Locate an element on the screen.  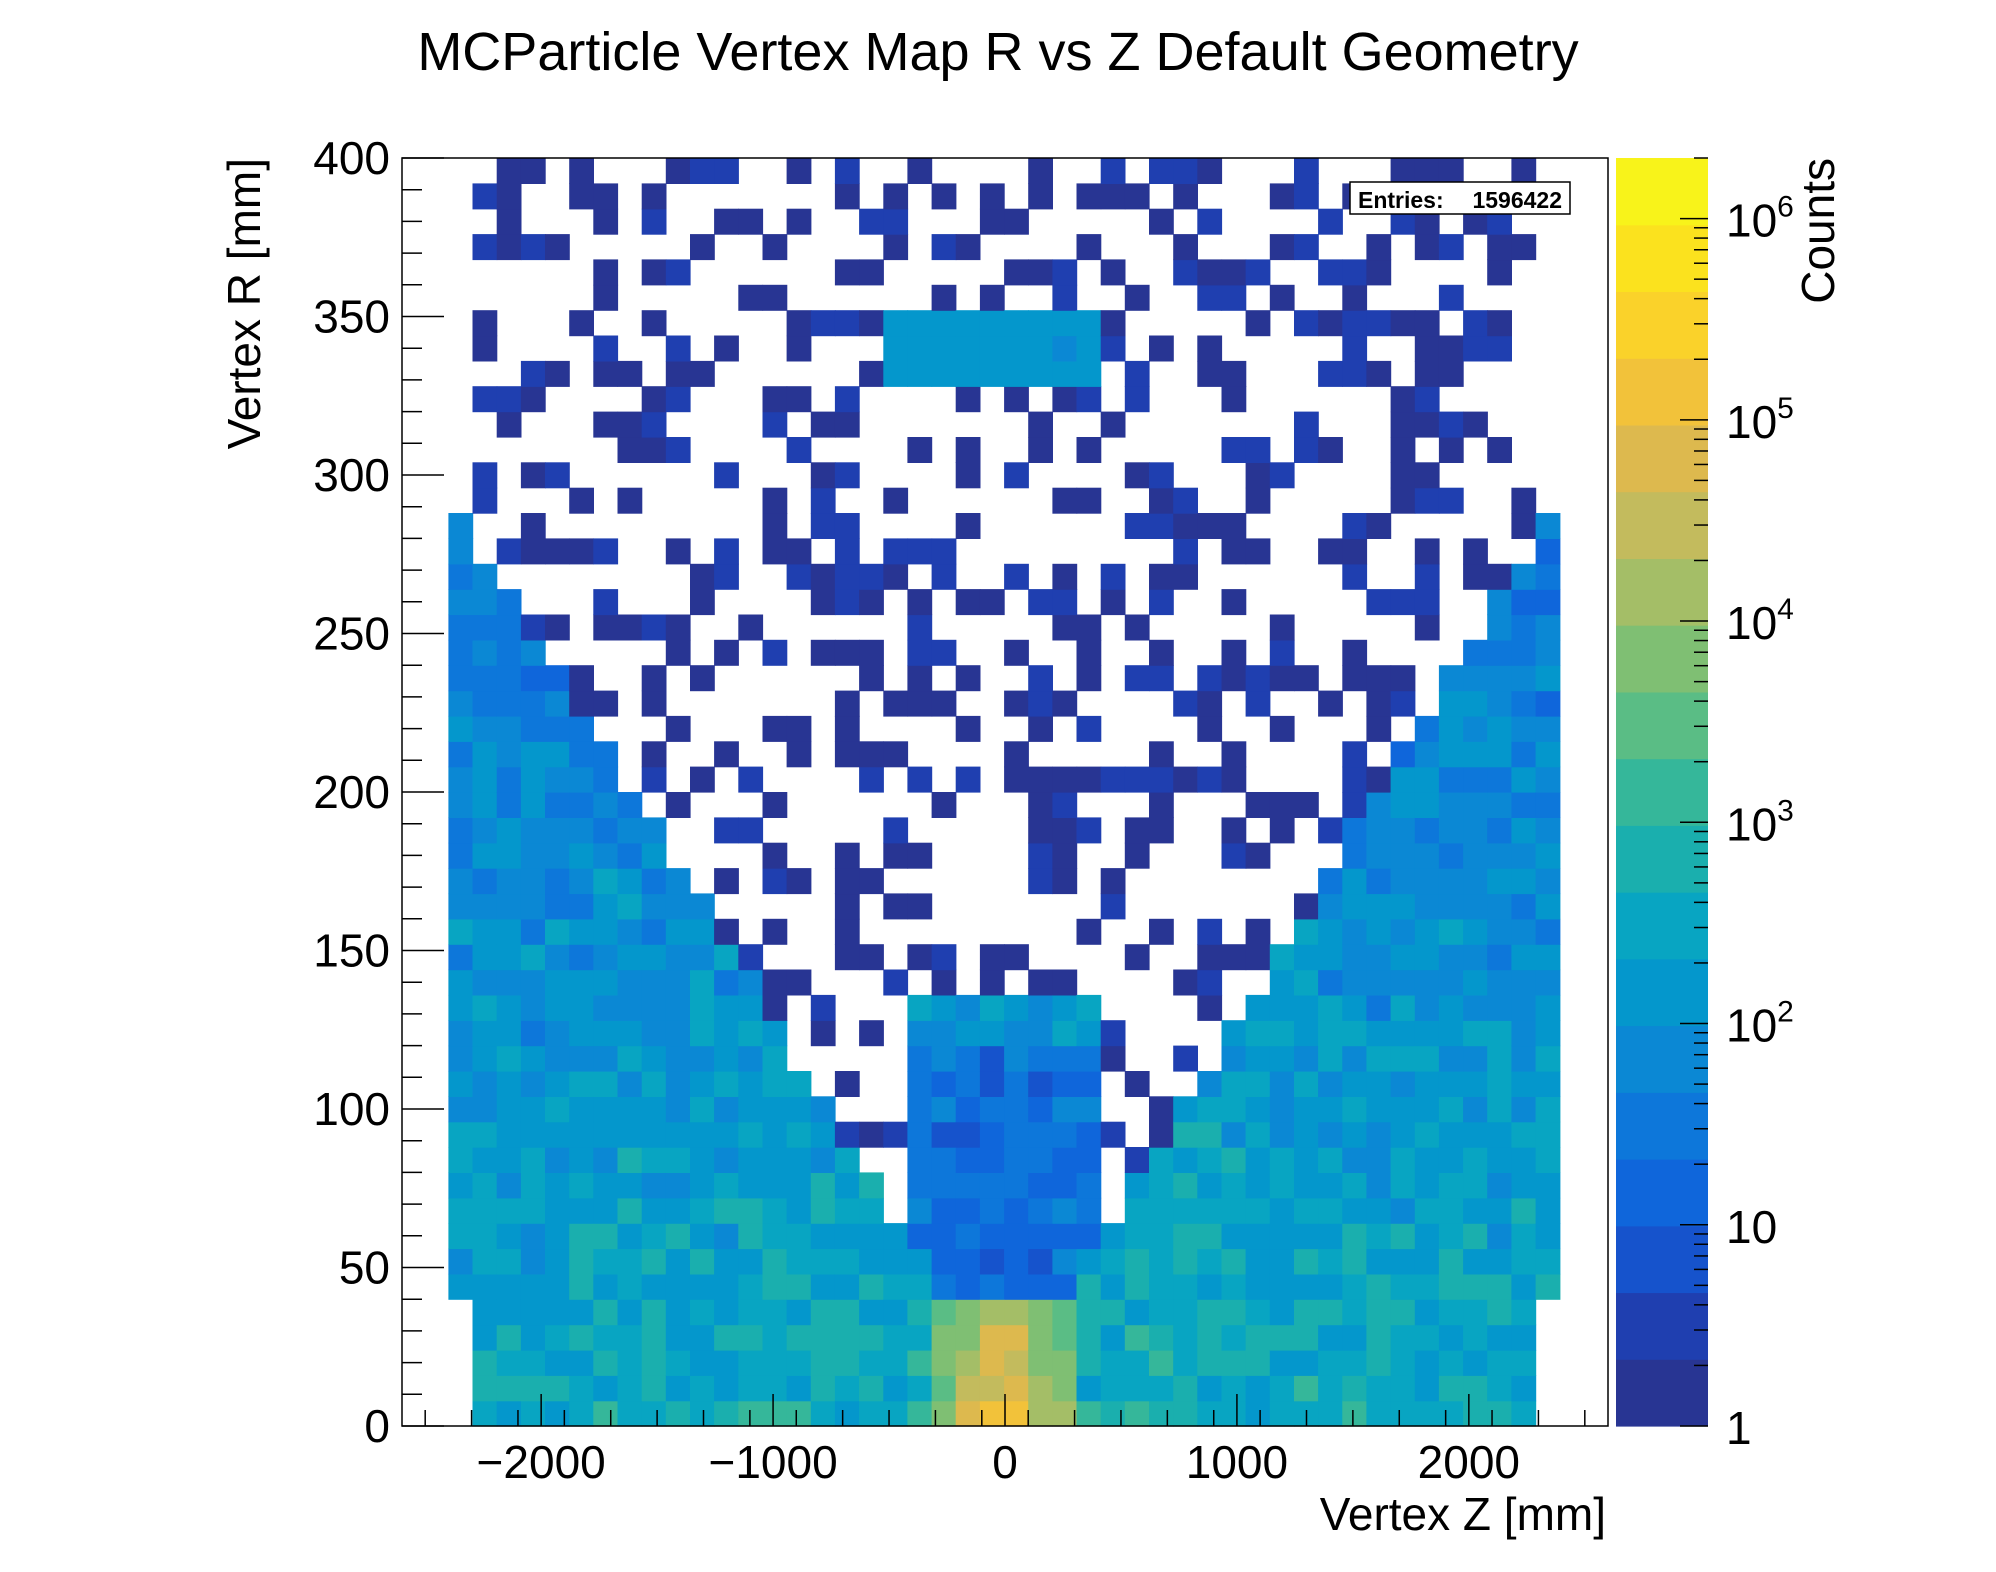
colorbar-segment is located at coordinates (1662, 792).